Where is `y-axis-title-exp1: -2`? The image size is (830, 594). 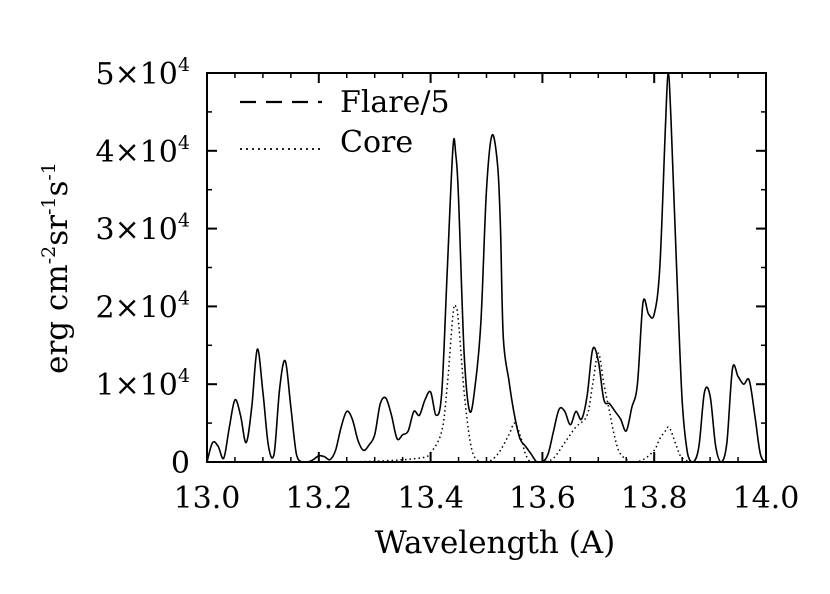
y-axis-title-exp1: -2 is located at coordinates (49, 255).